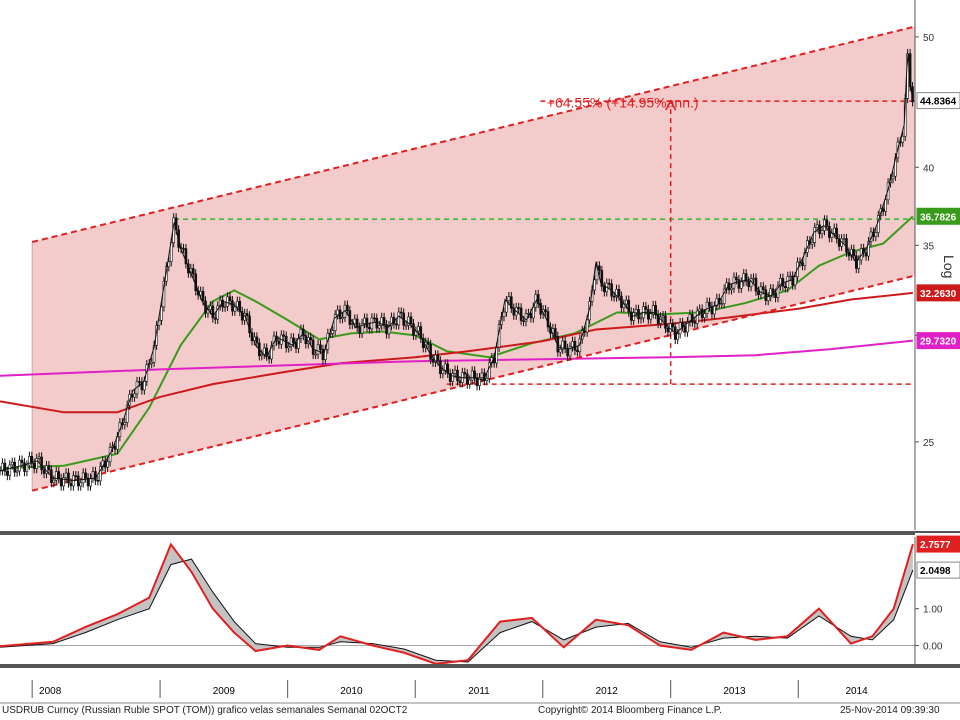 This screenshot has height=720, width=960. I want to click on main-value-tag-2: 36.7826, so click(938, 216).